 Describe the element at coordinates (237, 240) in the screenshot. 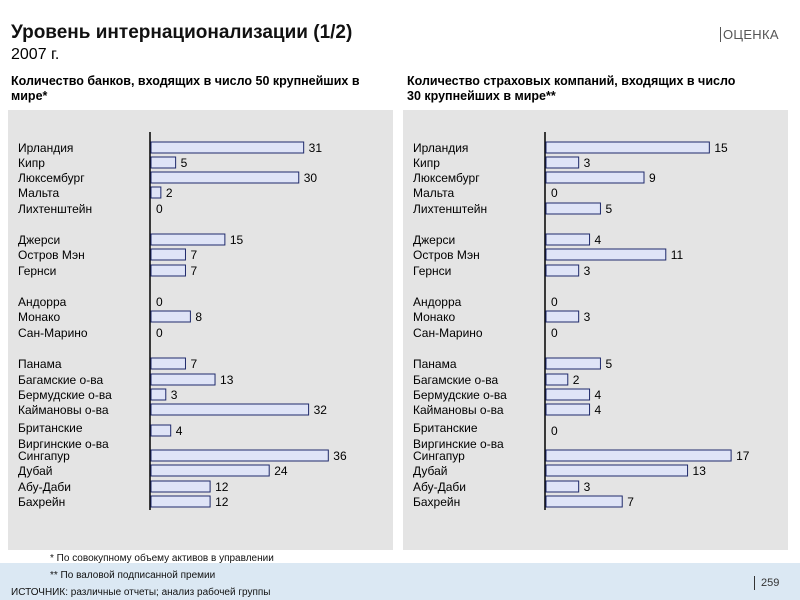

I see `value-label: 15` at that location.